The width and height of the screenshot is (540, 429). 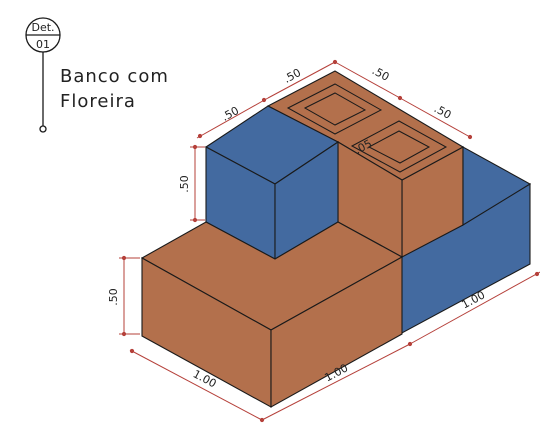 What do you see at coordinates (43, 75) in the screenshot?
I see `detail-tag: Det. 01` at bounding box center [43, 75].